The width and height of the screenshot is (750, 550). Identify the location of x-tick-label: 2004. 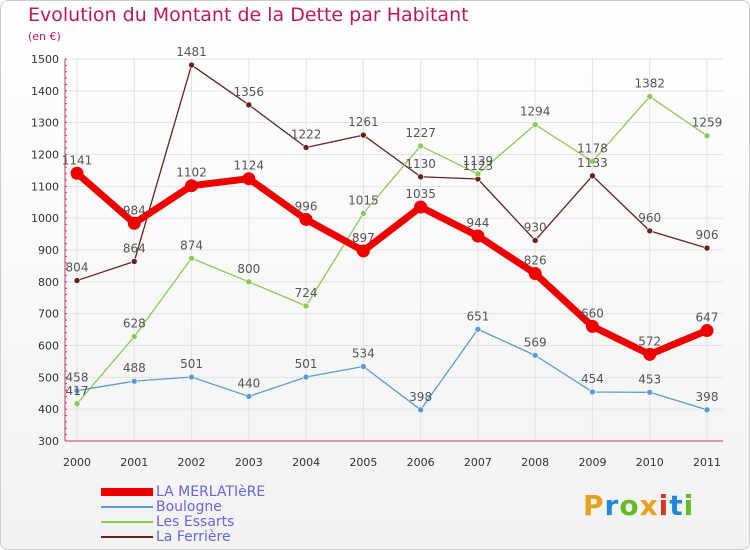
(306, 462).